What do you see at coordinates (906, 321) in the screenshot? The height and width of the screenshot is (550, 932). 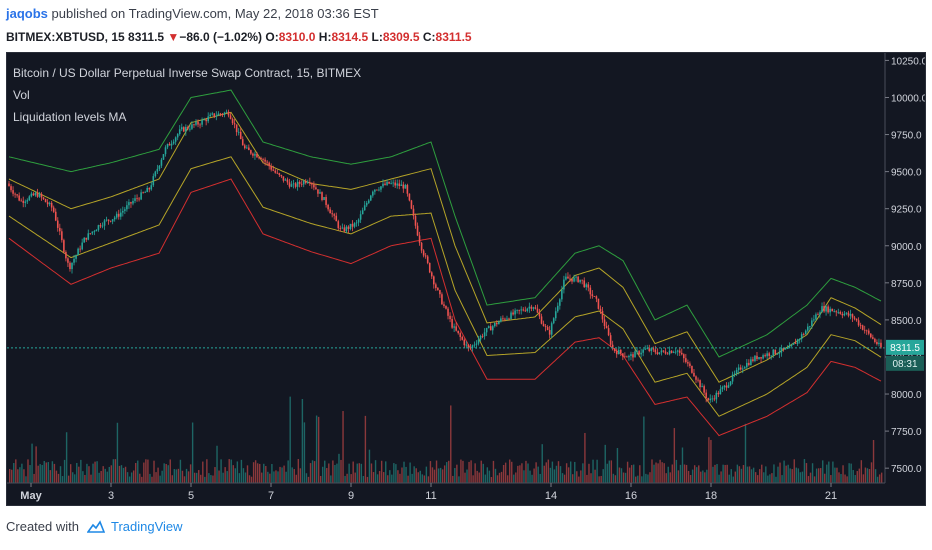 I see `y-tick-label: 8500.0` at bounding box center [906, 321].